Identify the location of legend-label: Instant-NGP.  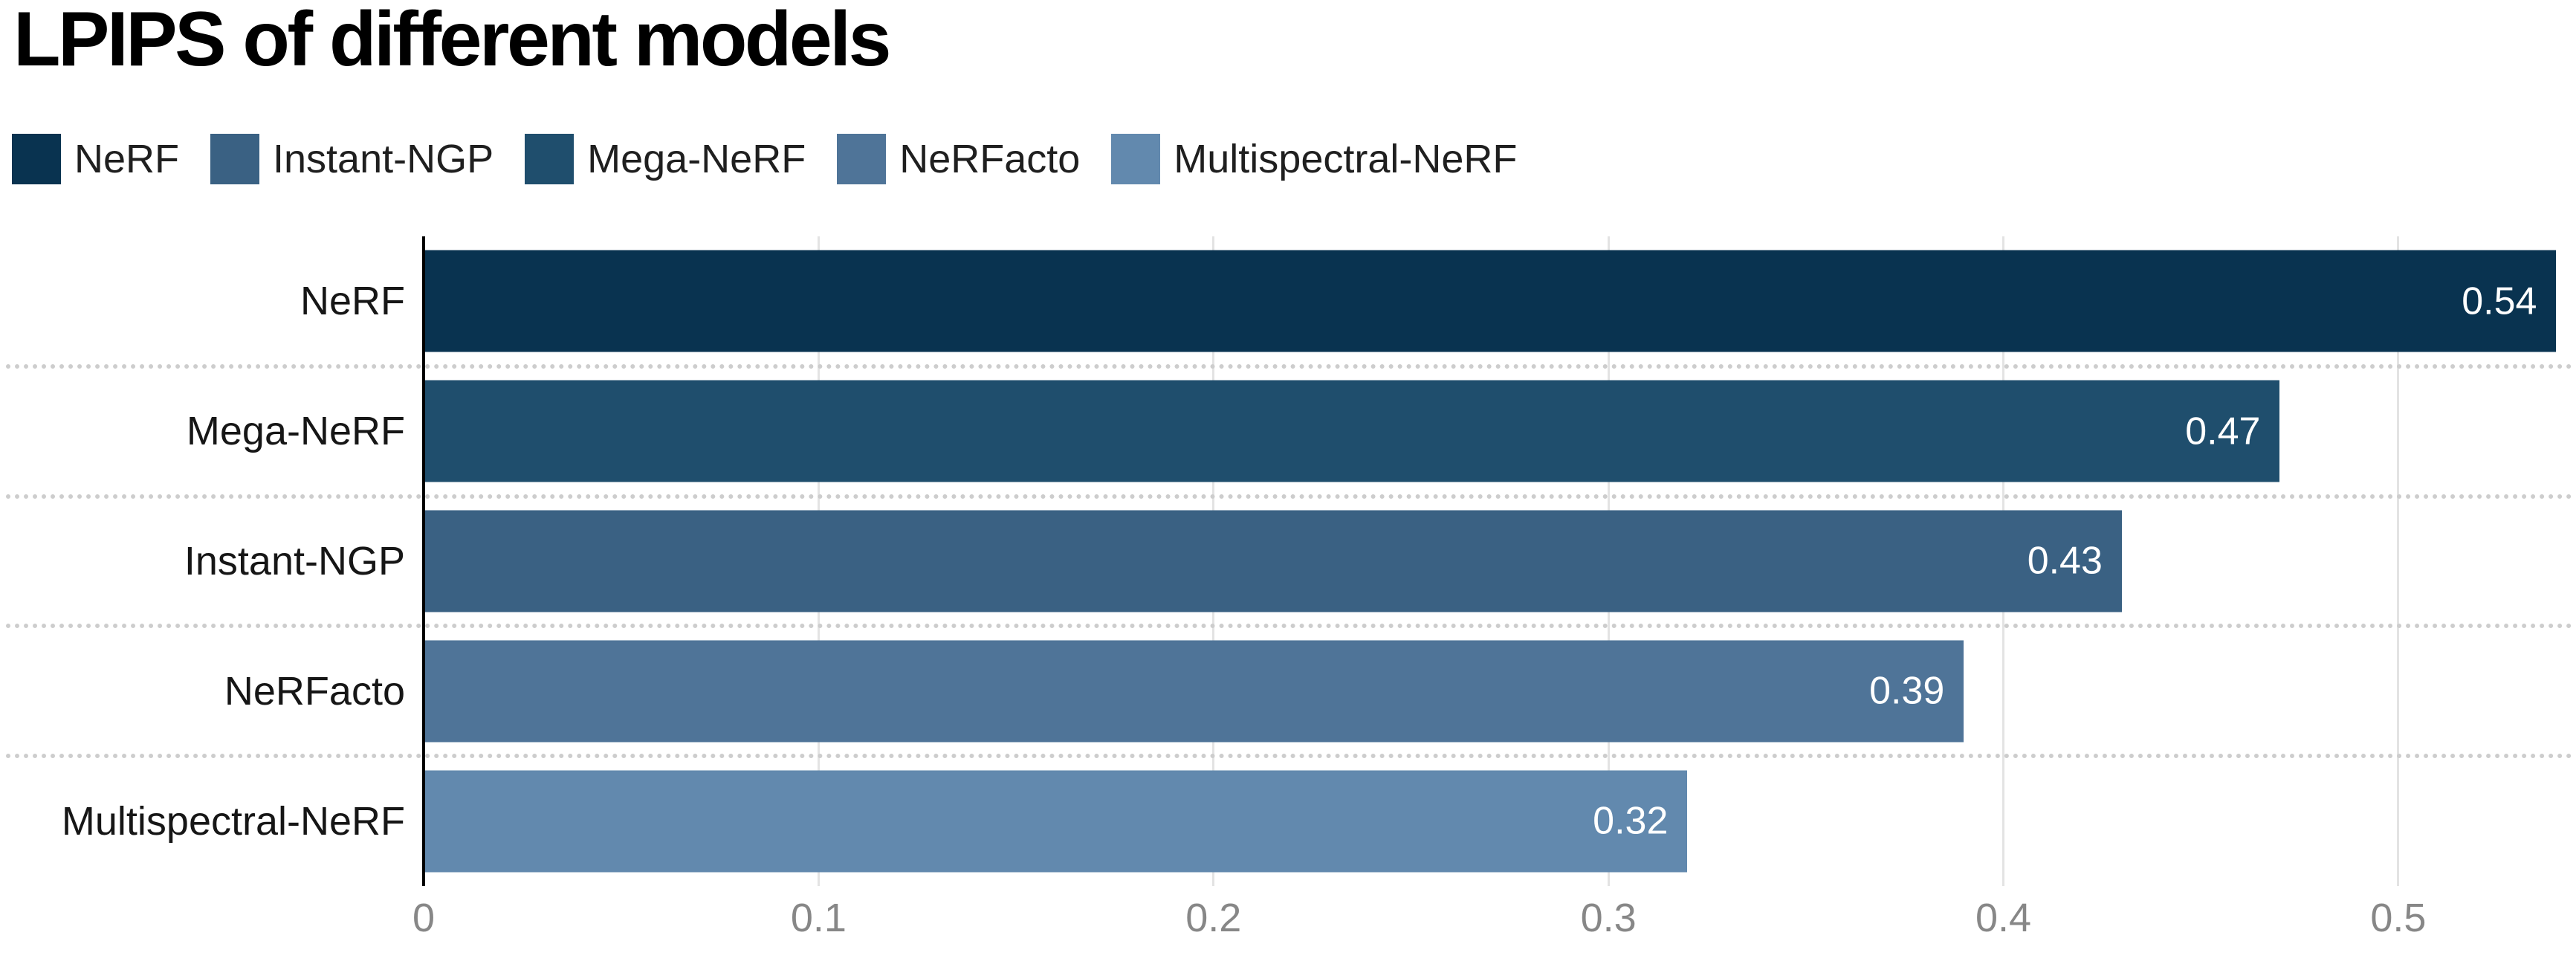
(383, 159).